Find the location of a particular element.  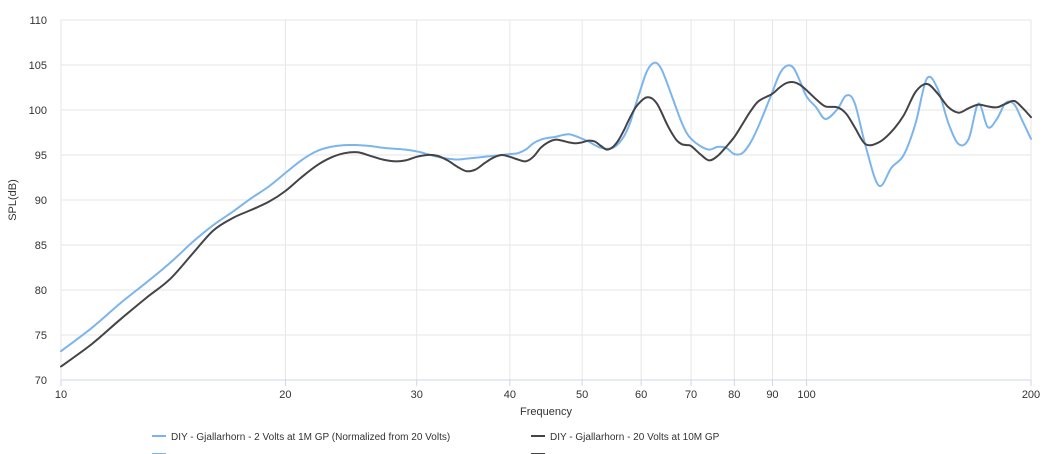

legend-item-2: DIY - Gjallarhorn - 20 Volts at 10M GP is located at coordinates (625, 437).